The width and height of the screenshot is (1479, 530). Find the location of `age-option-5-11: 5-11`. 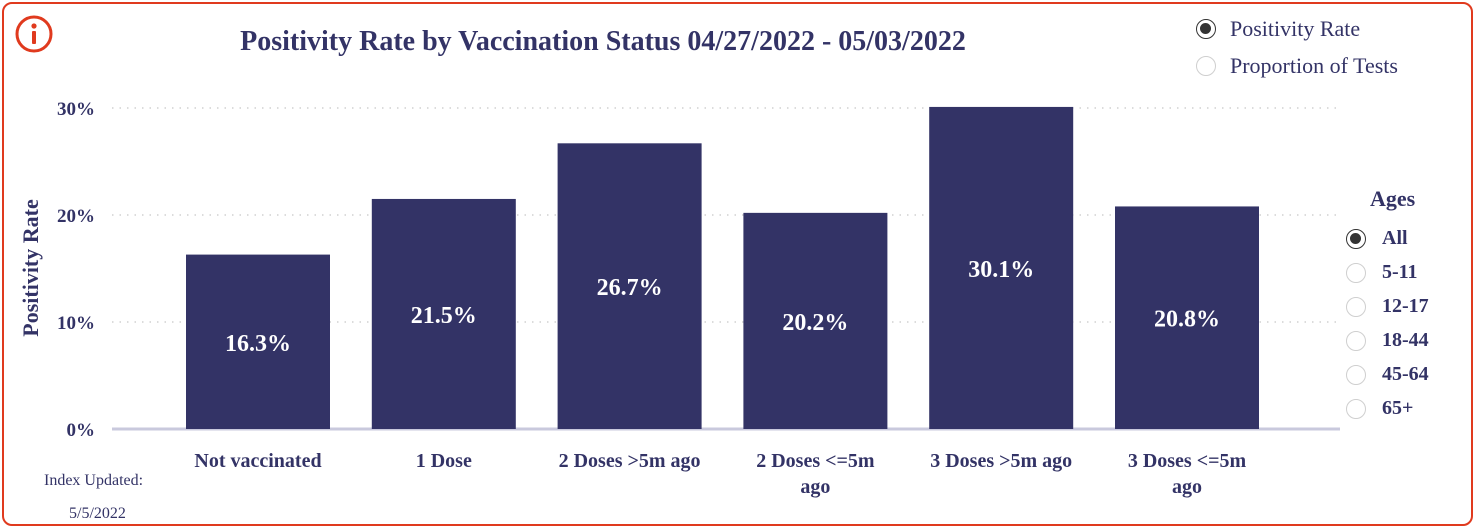

age-option-5-11: 5-11 is located at coordinates (1382, 272).